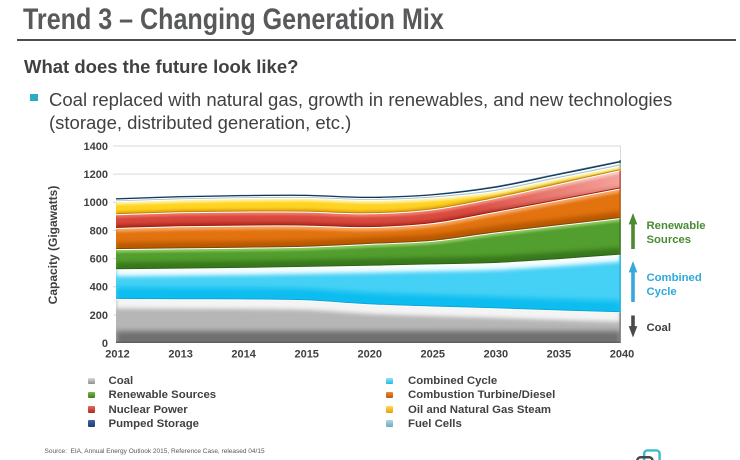  Describe the element at coordinates (669, 240) in the screenshot. I see `svg-text: Sources` at that location.